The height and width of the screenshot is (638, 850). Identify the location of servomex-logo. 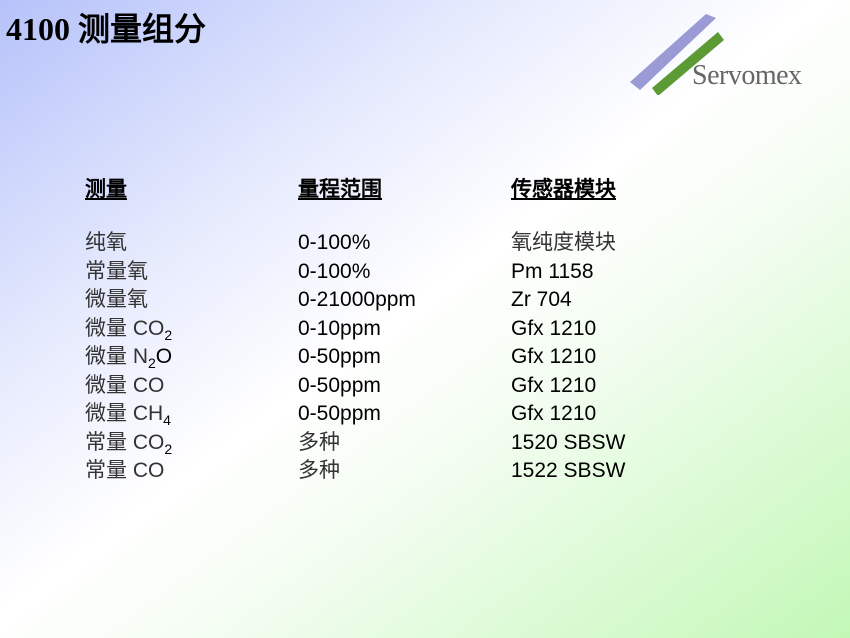
(677, 54).